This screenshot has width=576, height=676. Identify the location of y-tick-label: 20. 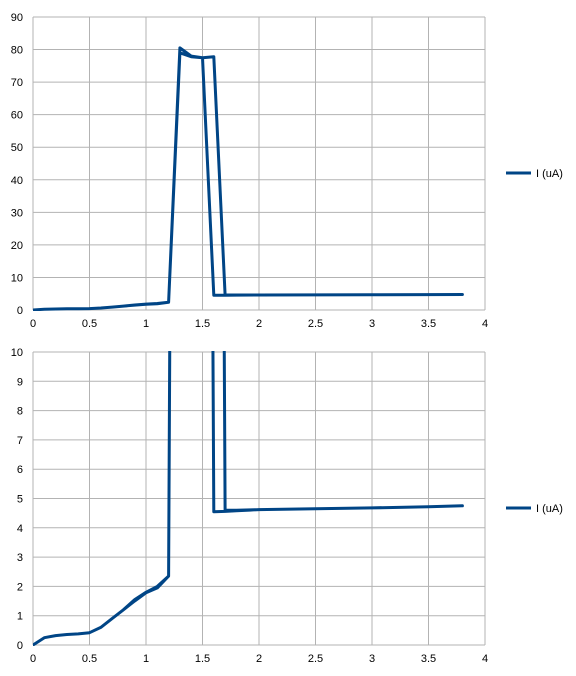
(17, 246).